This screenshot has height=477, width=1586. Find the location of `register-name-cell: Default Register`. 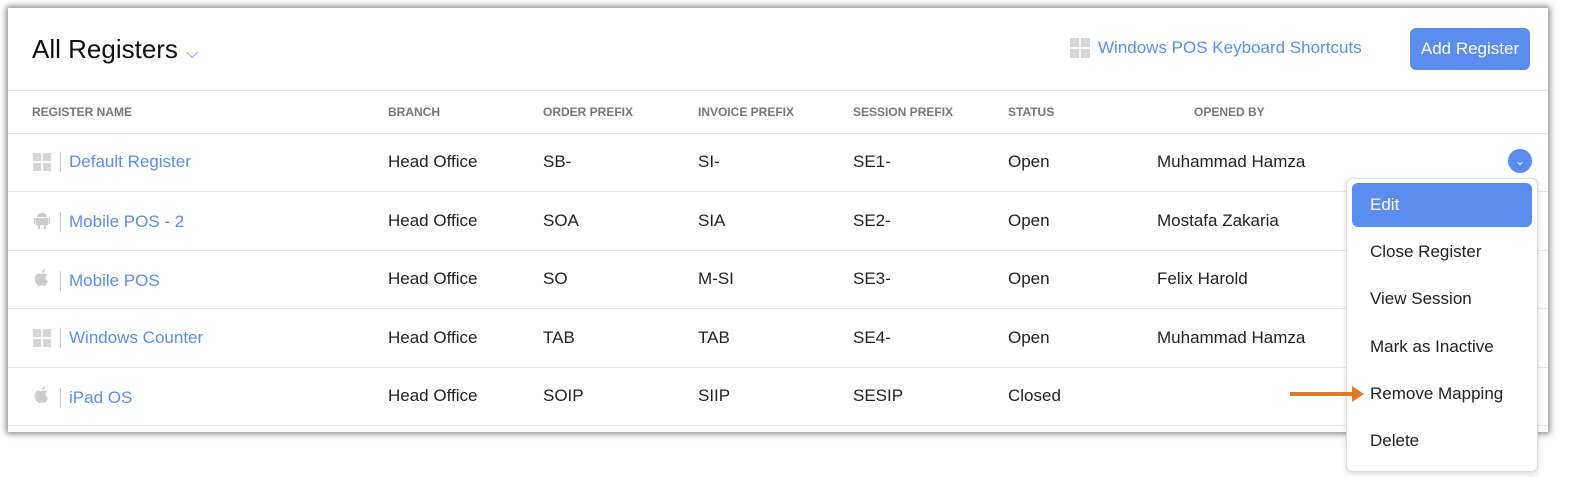

register-name-cell: Default Register is located at coordinates (111, 162).